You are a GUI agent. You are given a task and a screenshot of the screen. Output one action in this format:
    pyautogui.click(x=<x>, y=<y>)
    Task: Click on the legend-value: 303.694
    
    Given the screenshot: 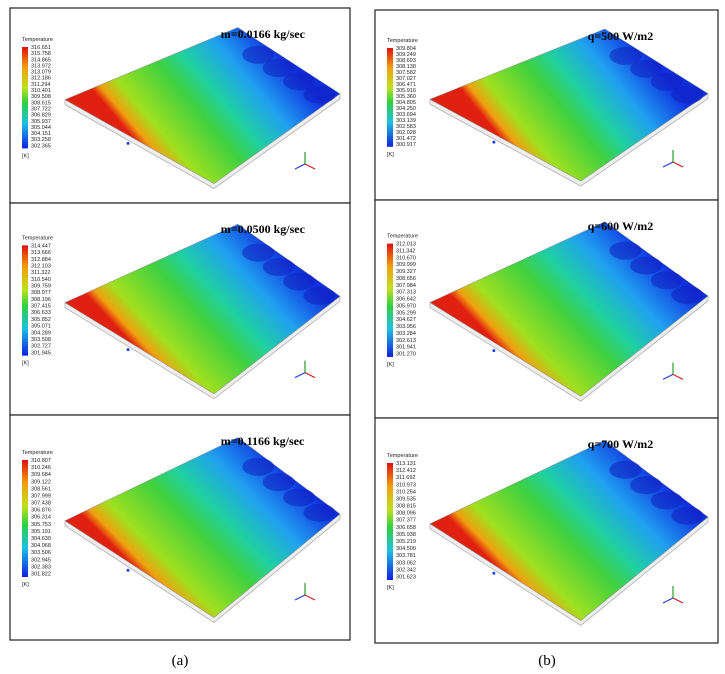 What is the action you would take?
    pyautogui.click(x=406, y=115)
    